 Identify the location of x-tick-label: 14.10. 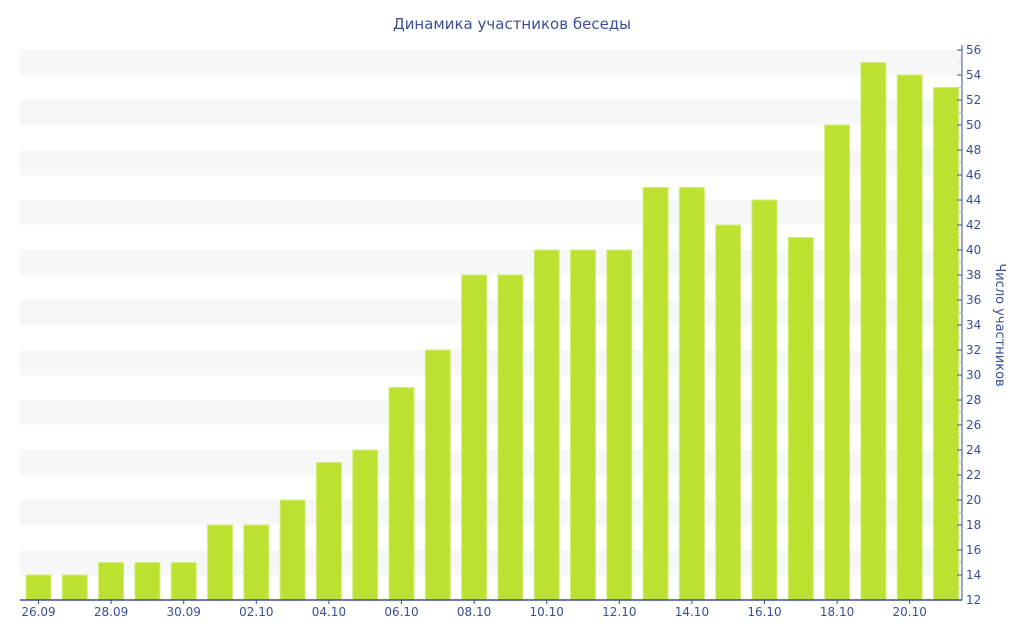
(692, 612).